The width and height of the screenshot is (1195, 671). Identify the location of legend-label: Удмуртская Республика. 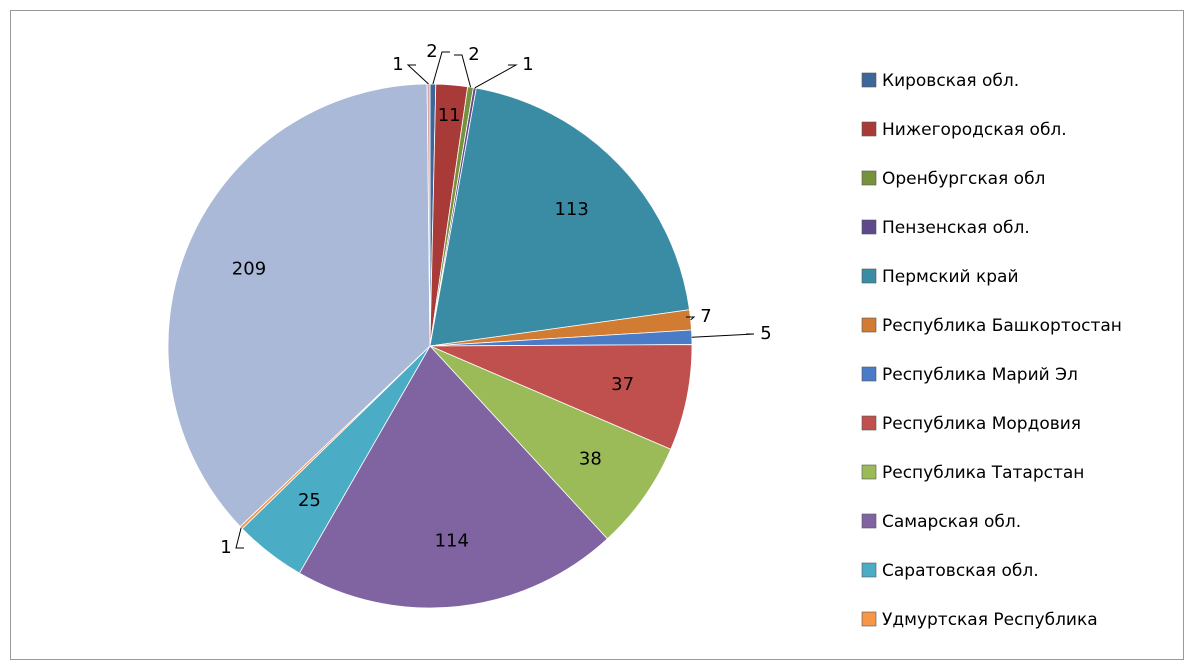
(990, 620).